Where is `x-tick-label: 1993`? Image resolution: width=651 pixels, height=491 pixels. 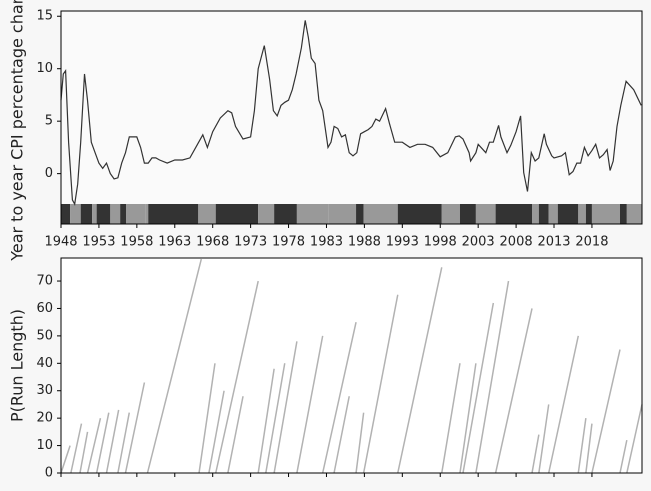
x-tick-label: 1993 is located at coordinates (402, 242).